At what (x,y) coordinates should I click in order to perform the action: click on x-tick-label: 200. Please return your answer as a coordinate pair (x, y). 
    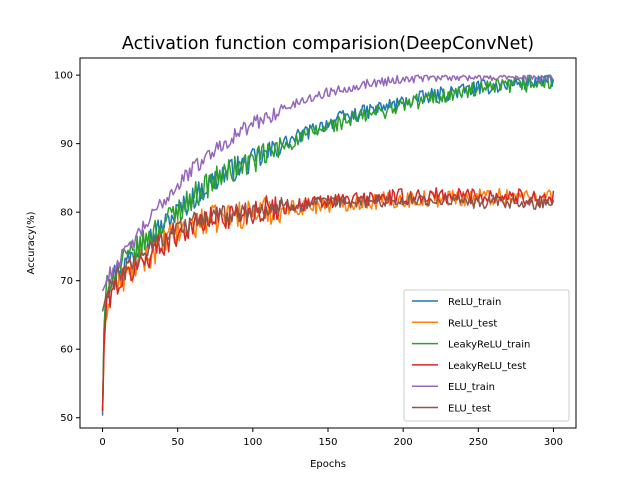
    Looking at the image, I should click on (403, 442).